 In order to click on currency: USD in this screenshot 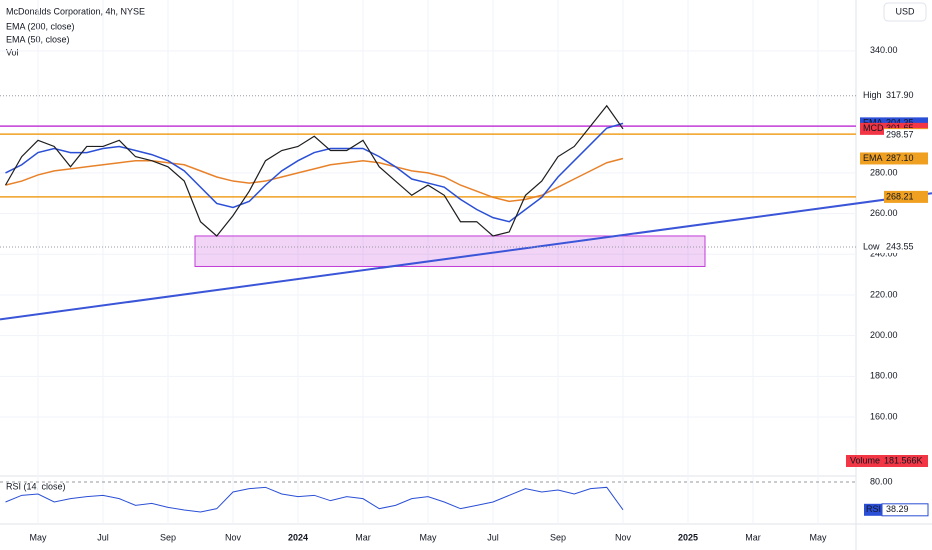, I will do `click(905, 11)`.